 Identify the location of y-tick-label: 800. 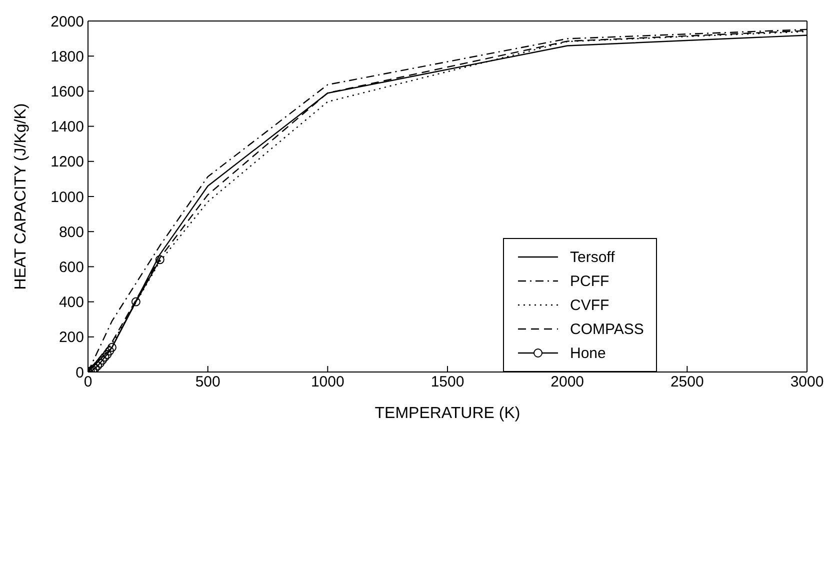
(71, 232).